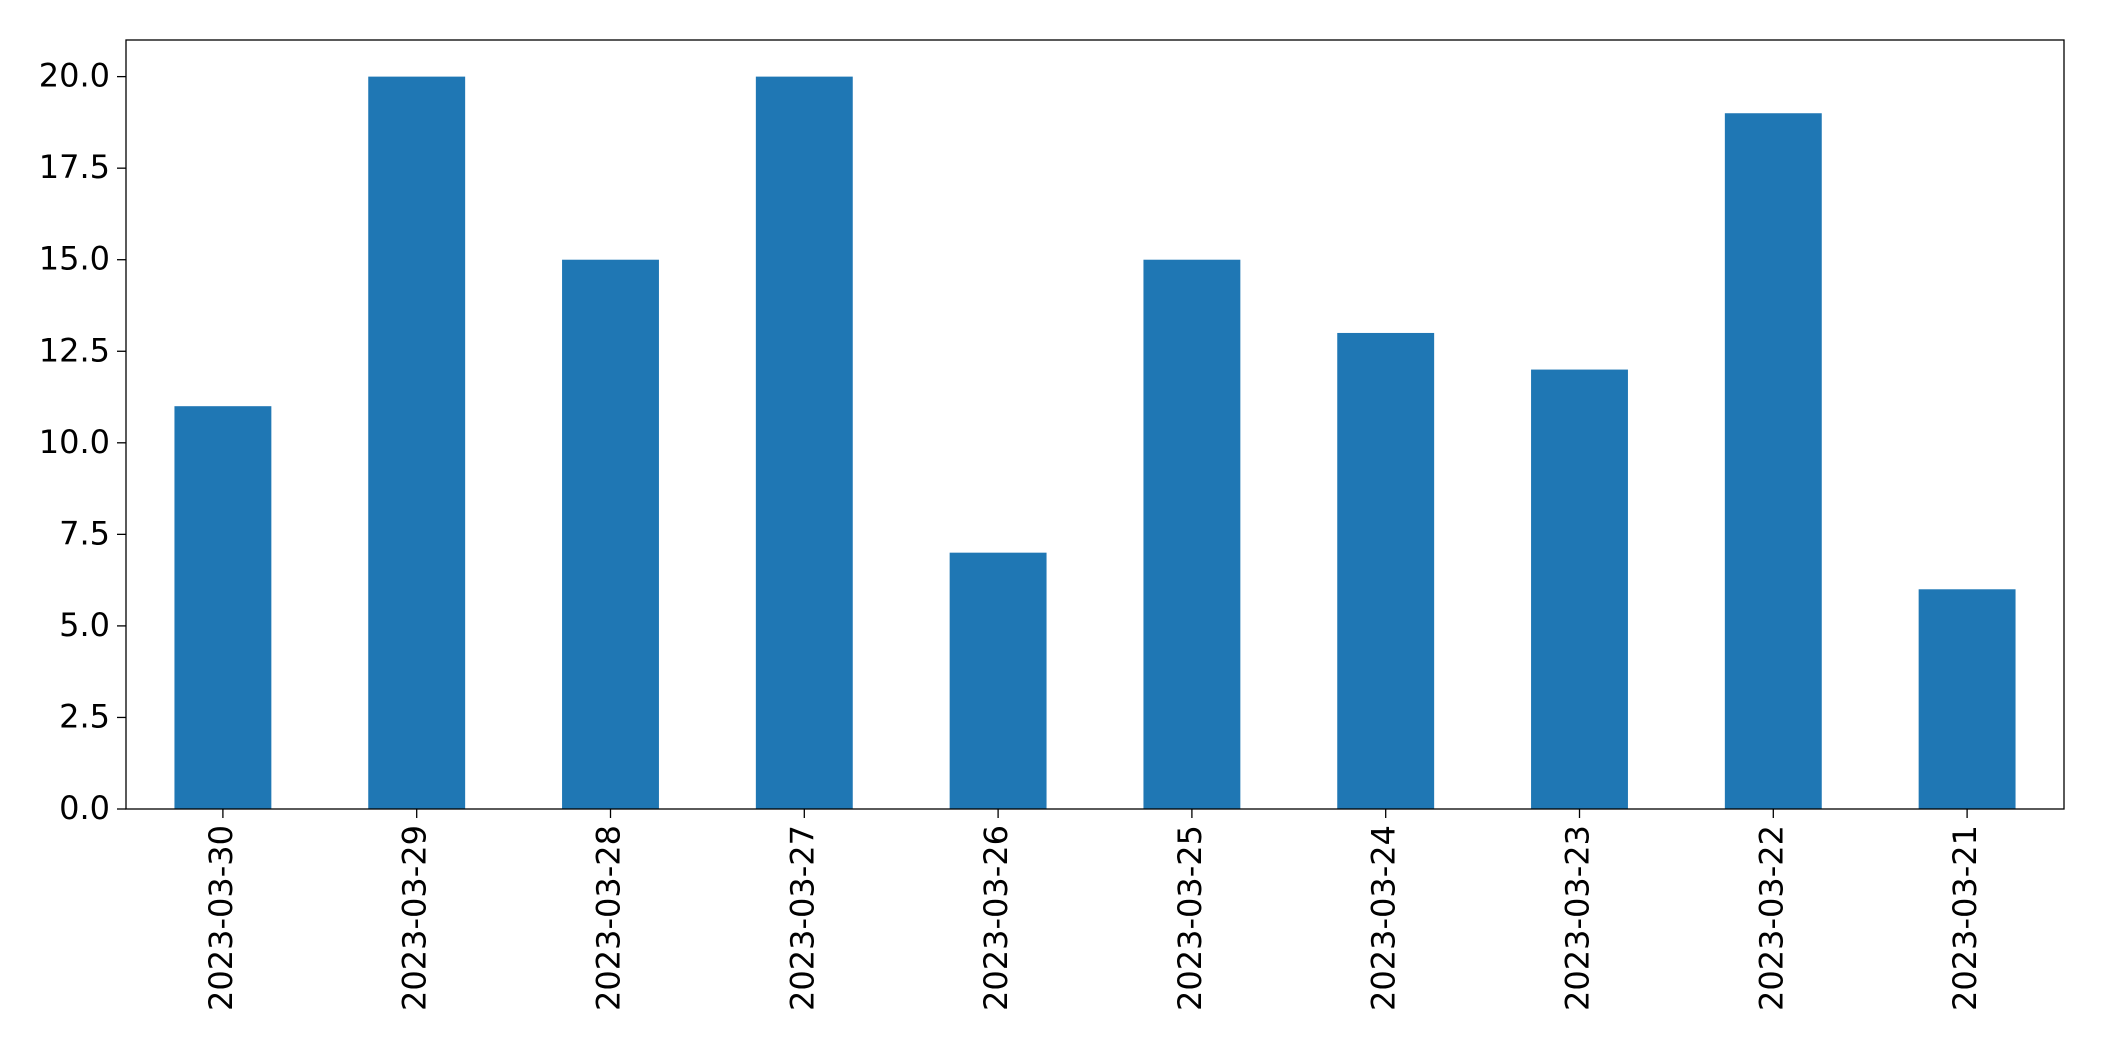 The image size is (2104, 1061). I want to click on y-tick-label: 7.5, so click(84, 533).